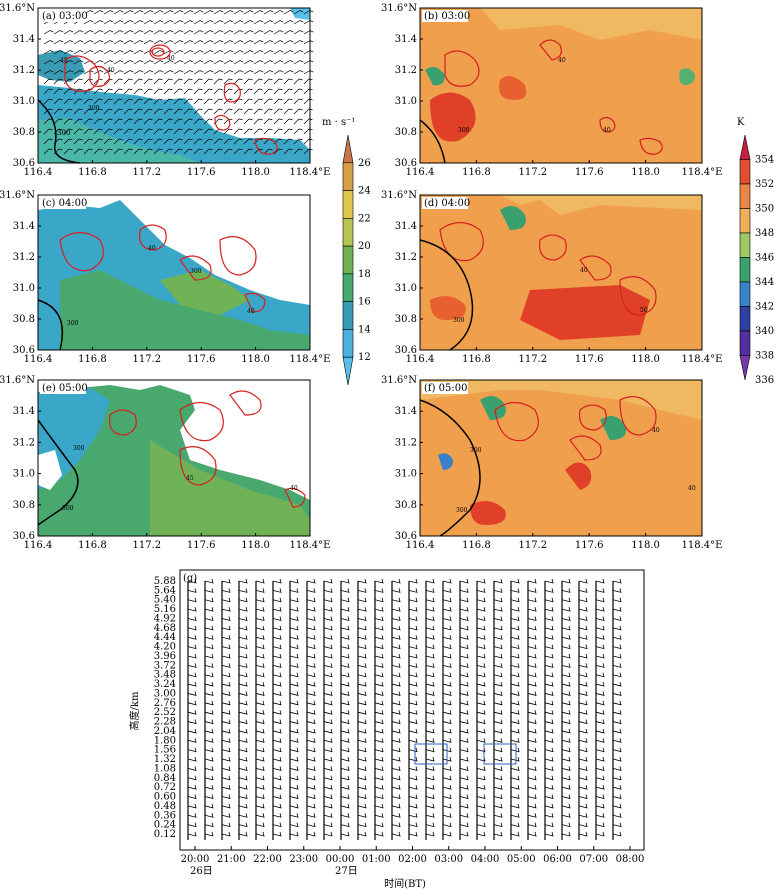 This screenshot has height=891, width=775. What do you see at coordinates (255, 545) in the screenshot?
I see `x-tick-label: 118.0` at bounding box center [255, 545].